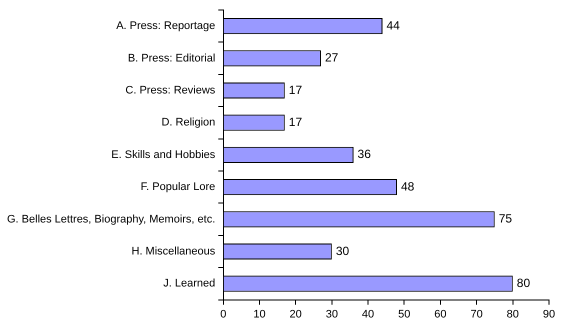 The height and width of the screenshot is (328, 565). What do you see at coordinates (174, 252) in the screenshot?
I see `y-tick-label: H. Miscellaneous` at bounding box center [174, 252].